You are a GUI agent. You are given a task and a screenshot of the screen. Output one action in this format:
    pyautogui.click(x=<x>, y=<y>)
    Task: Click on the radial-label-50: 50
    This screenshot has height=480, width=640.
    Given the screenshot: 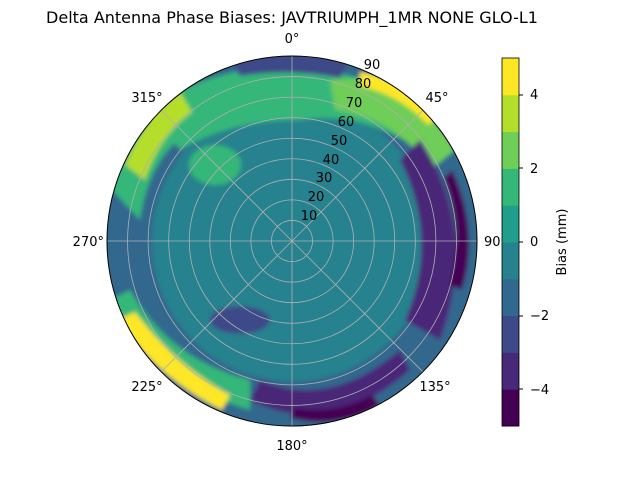 What is the action you would take?
    pyautogui.click(x=339, y=141)
    